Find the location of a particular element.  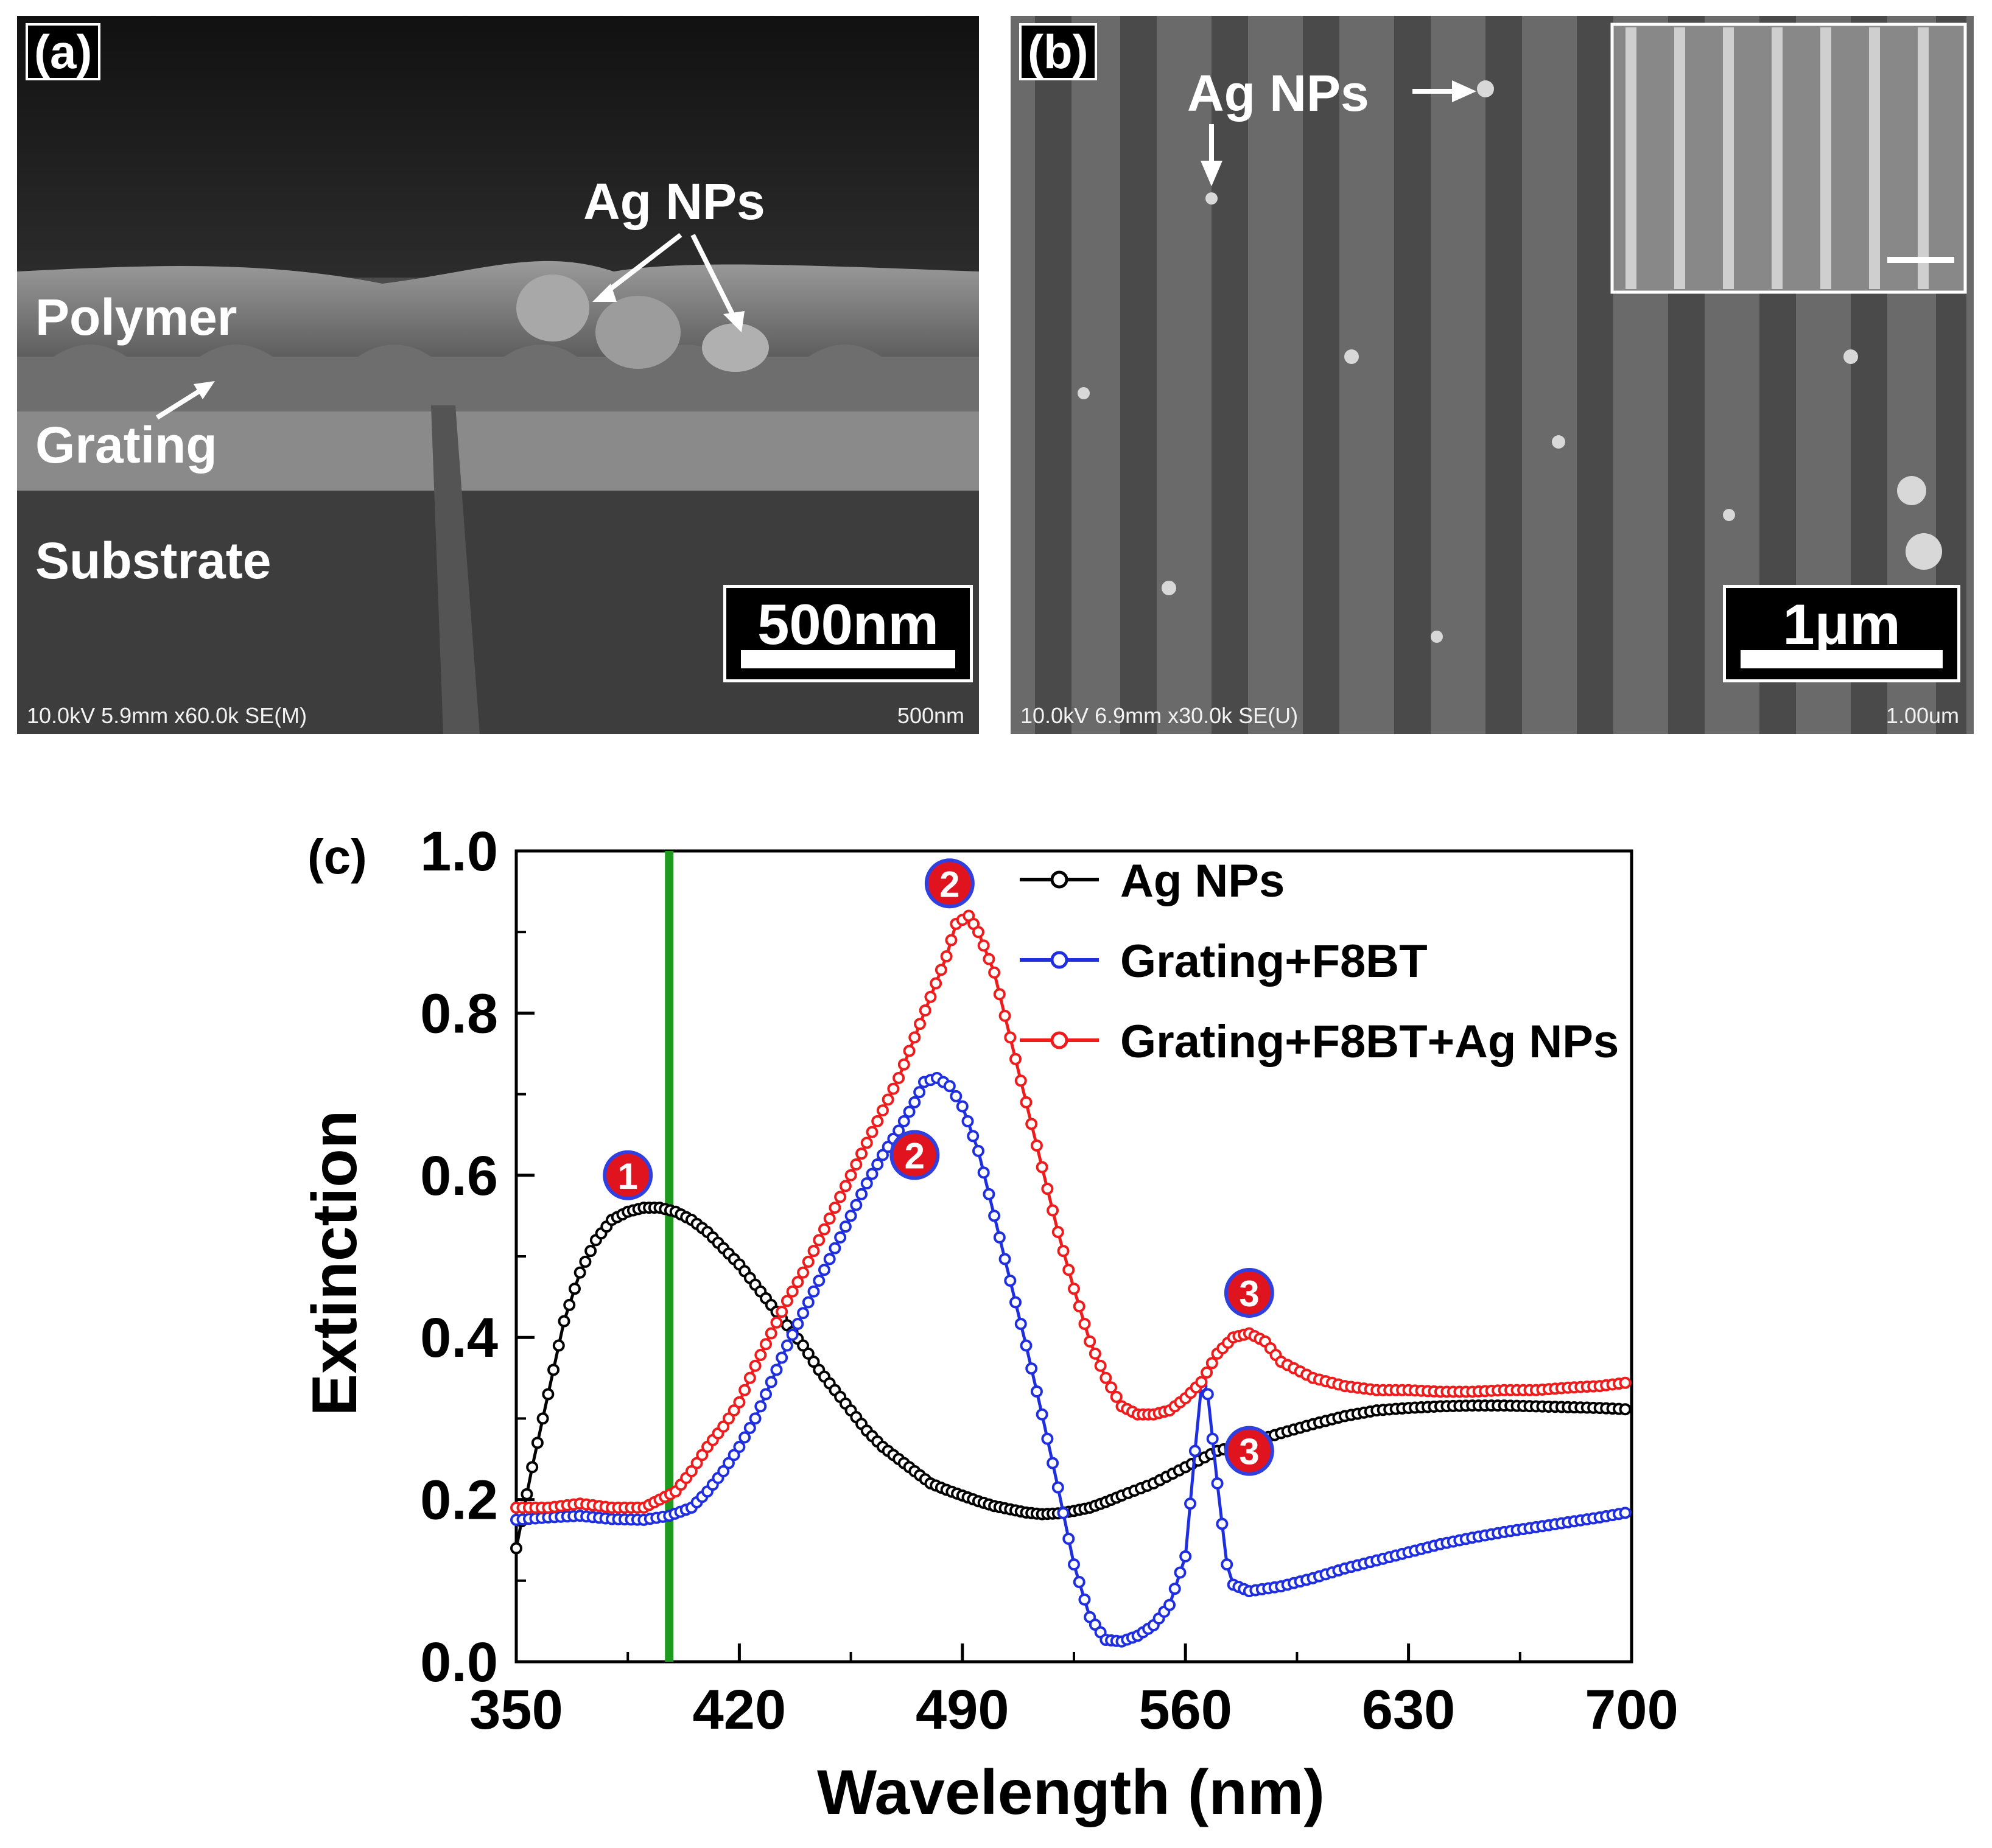

x-tick-label: 700 is located at coordinates (1631, 1710).